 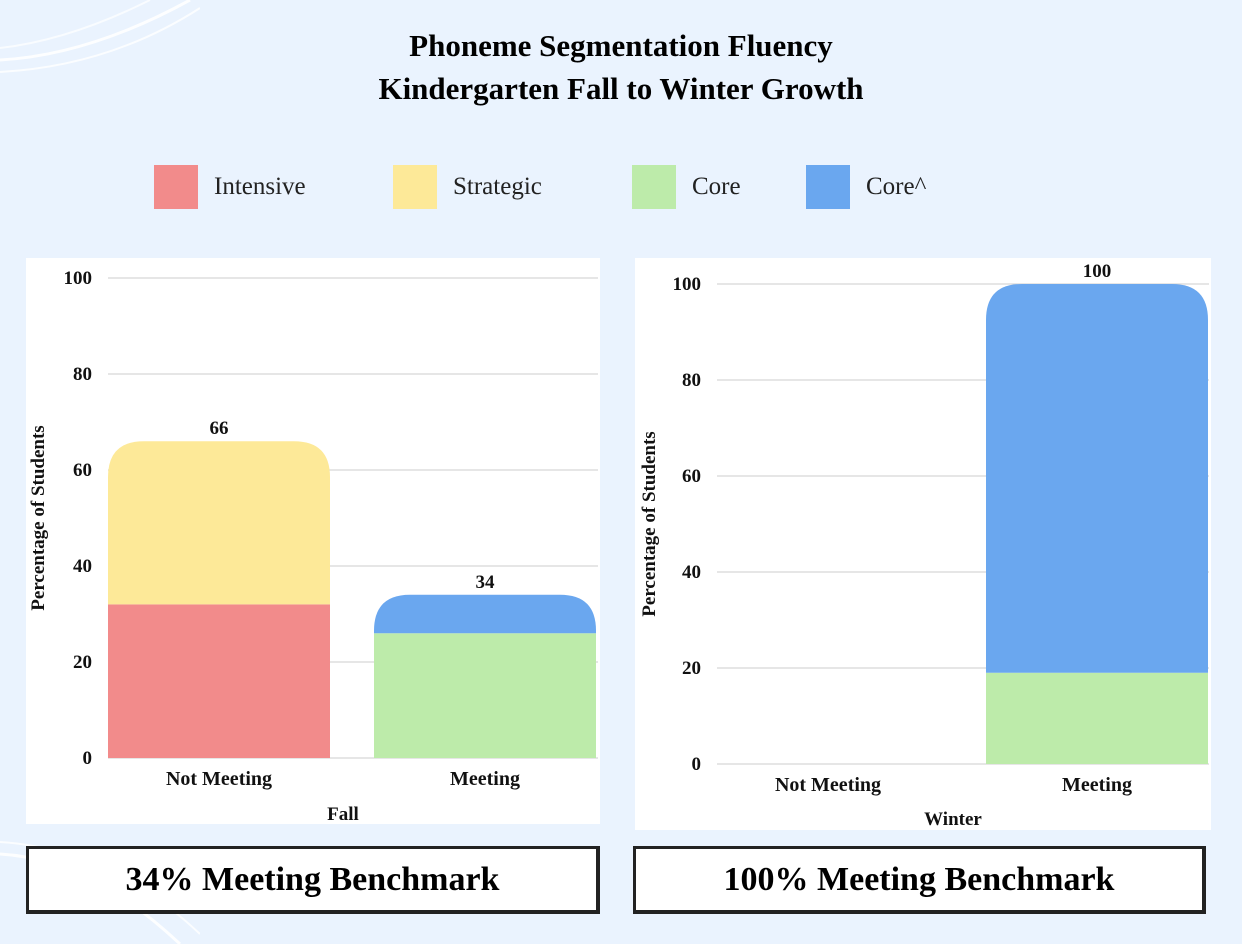 I want to click on legend-item-intensive: Intensive, so click(x=230, y=187).